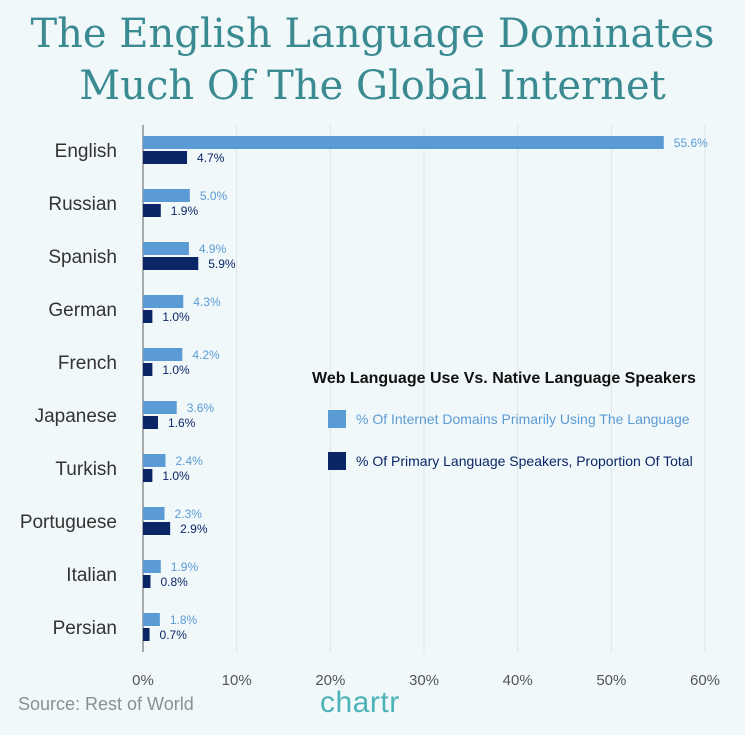  Describe the element at coordinates (424, 680) in the screenshot. I see `x-tick-label: 30%` at that location.